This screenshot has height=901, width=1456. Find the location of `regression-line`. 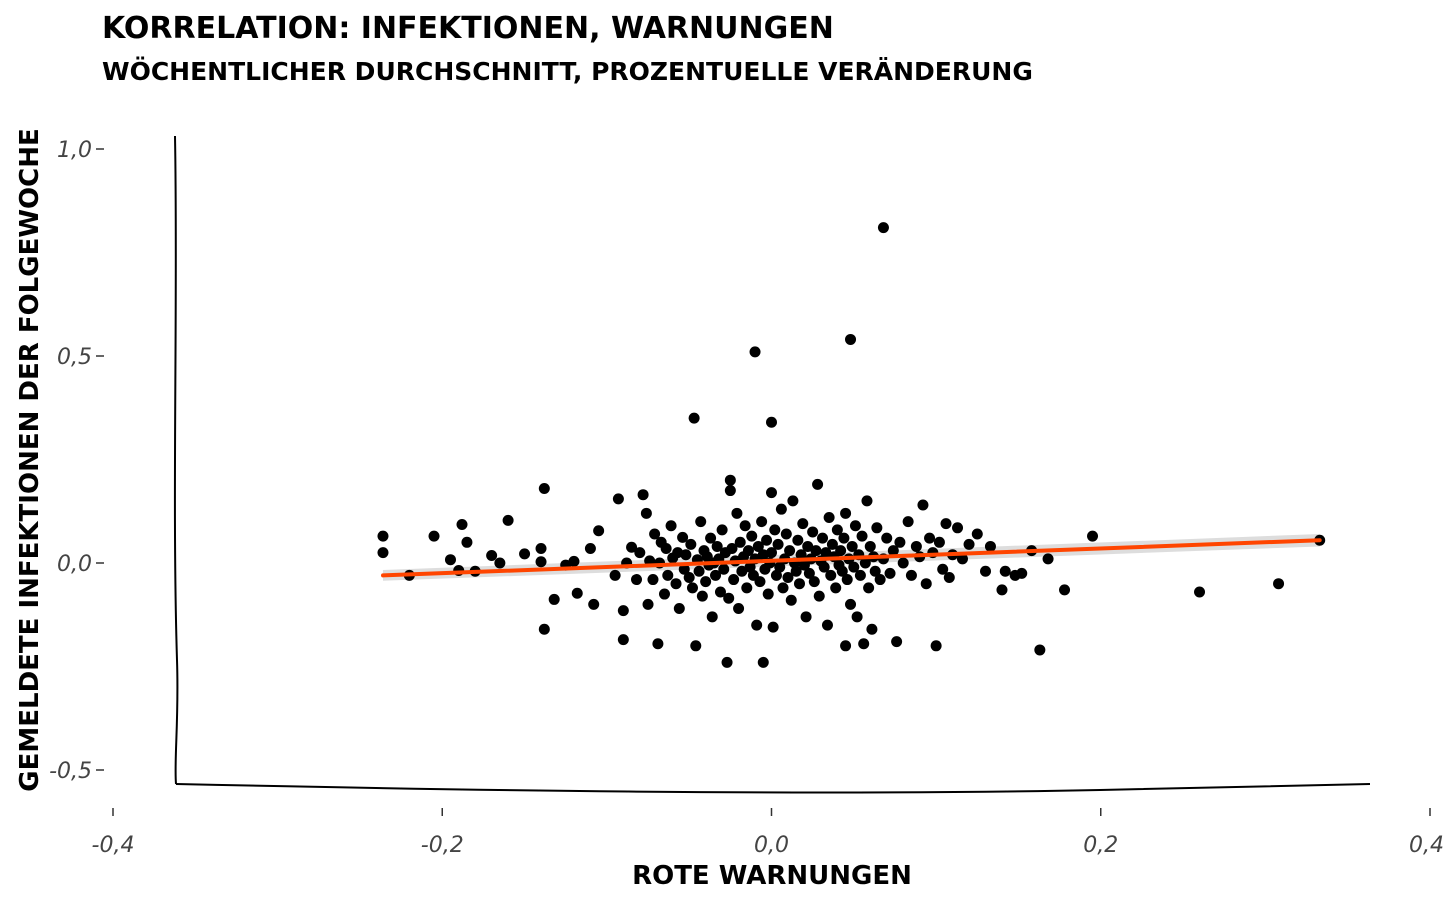

regression-line is located at coordinates (851, 558).